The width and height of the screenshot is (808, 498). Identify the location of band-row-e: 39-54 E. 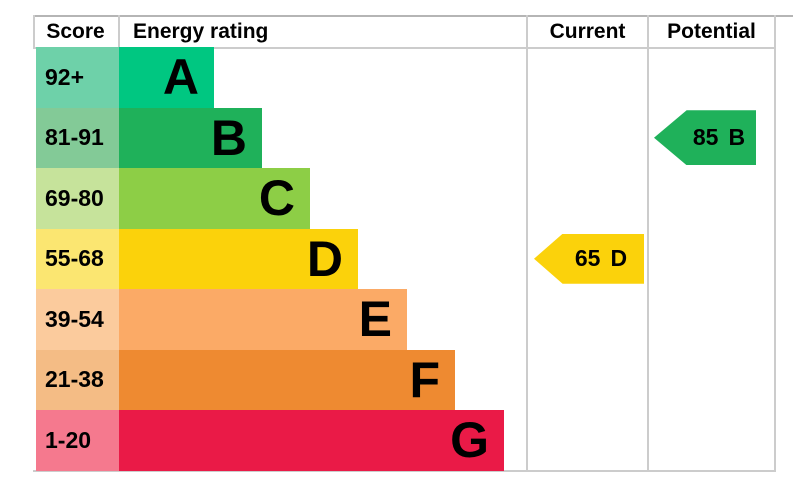
(270, 319).